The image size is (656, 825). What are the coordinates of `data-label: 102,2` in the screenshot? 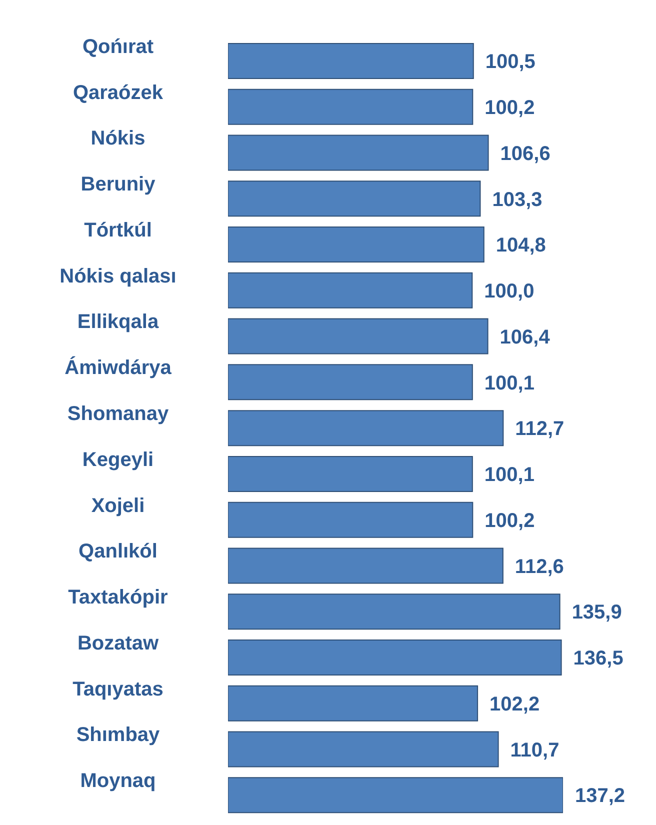 It's located at (515, 704).